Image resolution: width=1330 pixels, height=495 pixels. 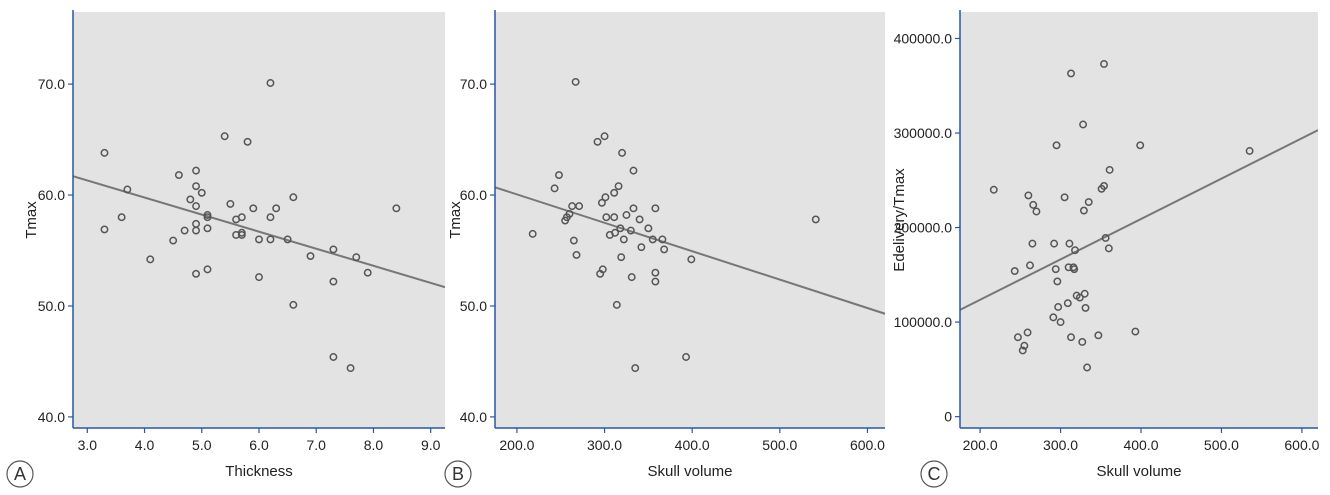 I want to click on y-tick-label: 40.0, so click(x=473, y=417).